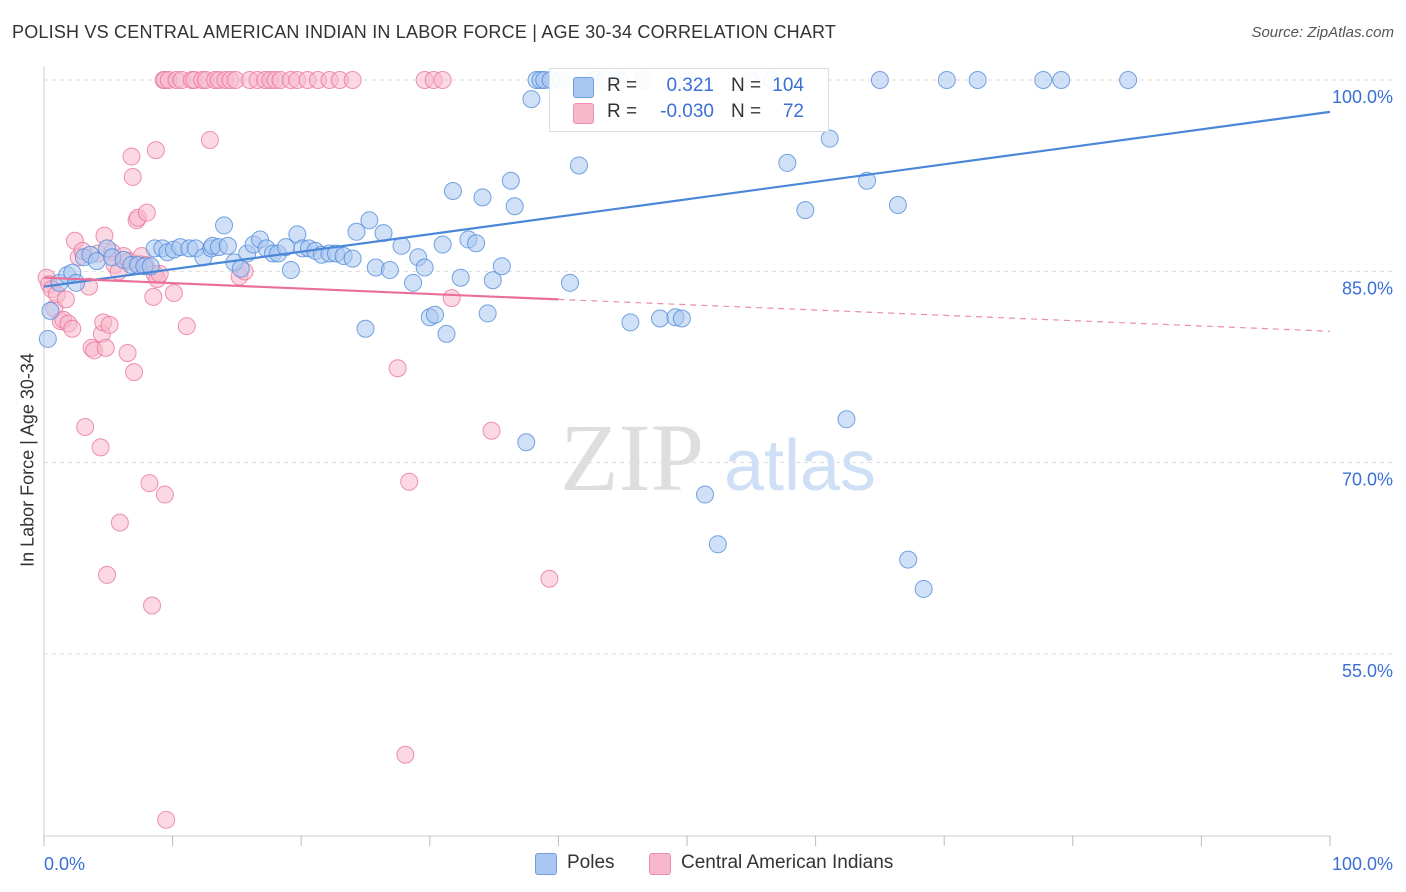 The height and width of the screenshot is (892, 1406). What do you see at coordinates (788, 85) in the screenshot?
I see `n-value: 104` at bounding box center [788, 85].